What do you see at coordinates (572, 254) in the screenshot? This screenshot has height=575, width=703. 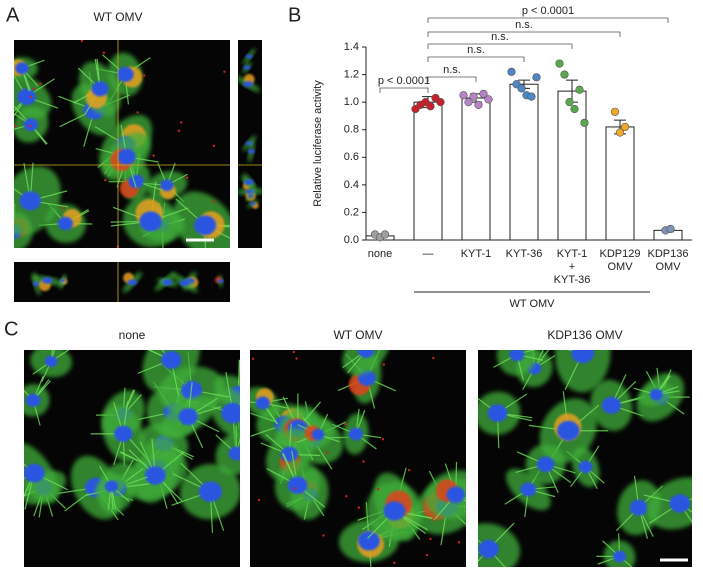 I see `label-line: KYT-1` at bounding box center [572, 254].